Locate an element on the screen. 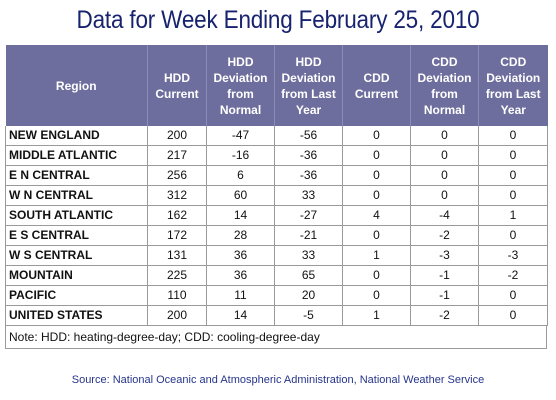 This screenshot has height=400, width=556. cell-cdd-deviation-normal: -3 is located at coordinates (444, 255).